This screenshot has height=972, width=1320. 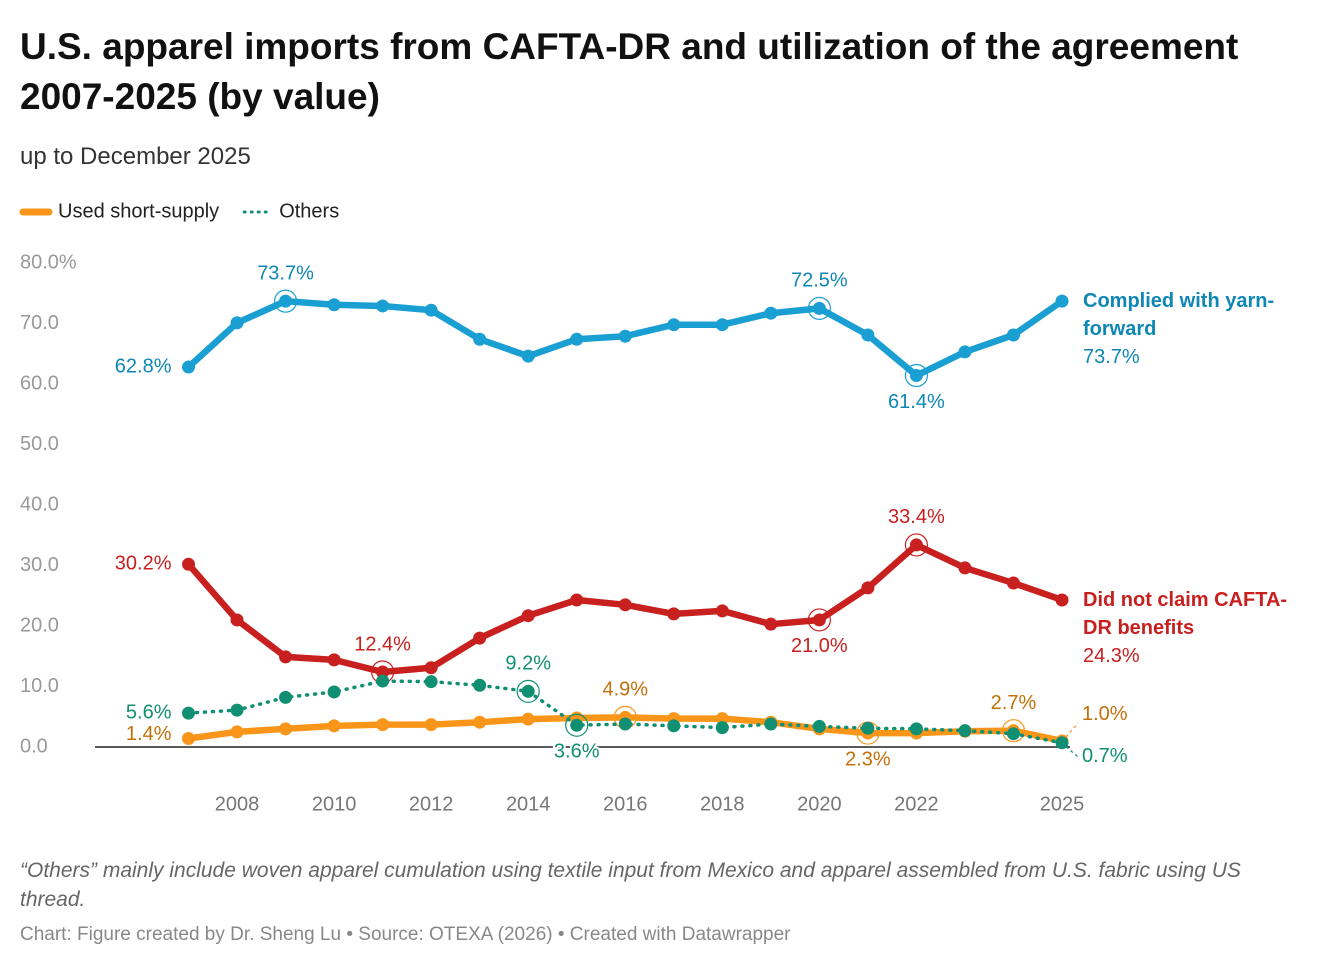 I want to click on value-label: 24.3%, so click(x=1111, y=655).